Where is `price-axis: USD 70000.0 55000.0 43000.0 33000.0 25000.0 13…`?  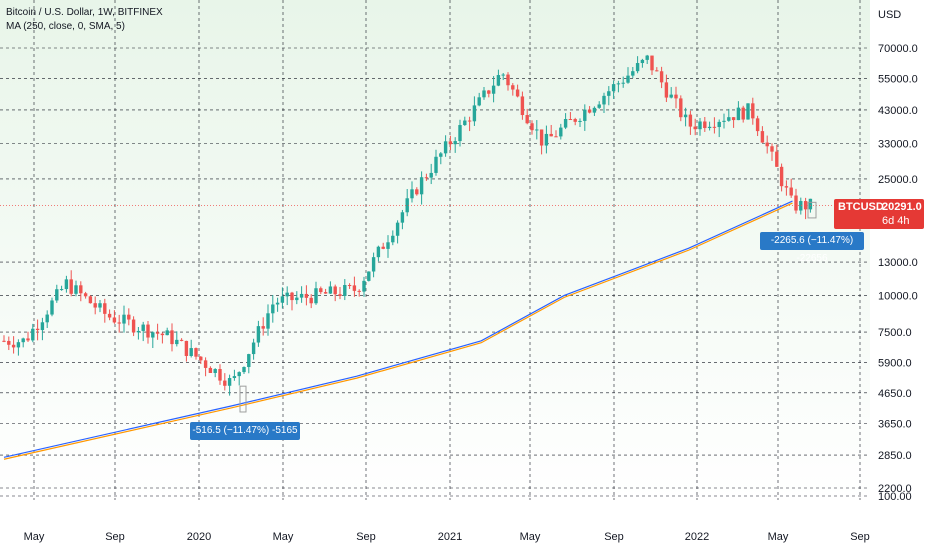
price-axis: USD 70000.0 55000.0 43000.0 33000.0 25000.0 13… is located at coordinates (901, 251).